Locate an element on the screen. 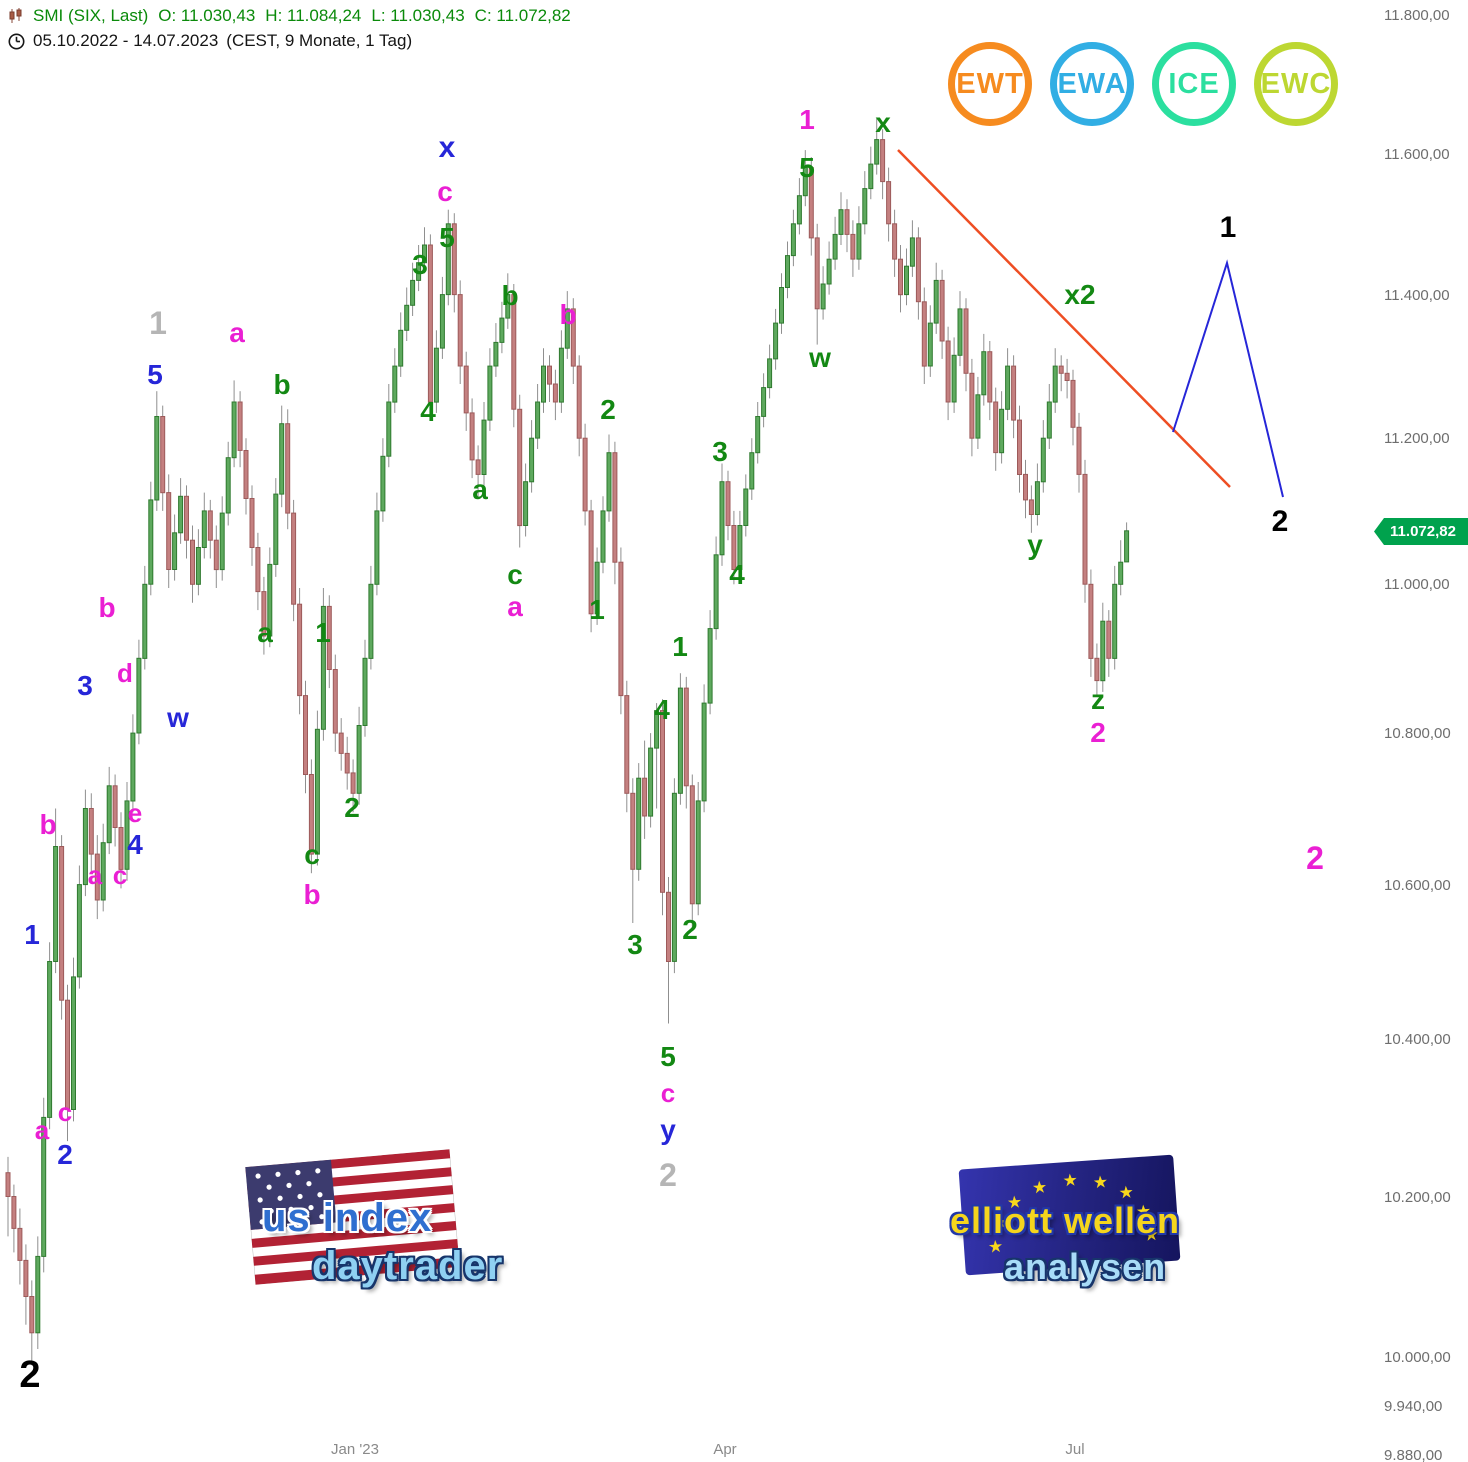 This screenshot has height=1462, width=1468. us-index-daytrader-logo: us index daytrader is located at coordinates (396, 1227).